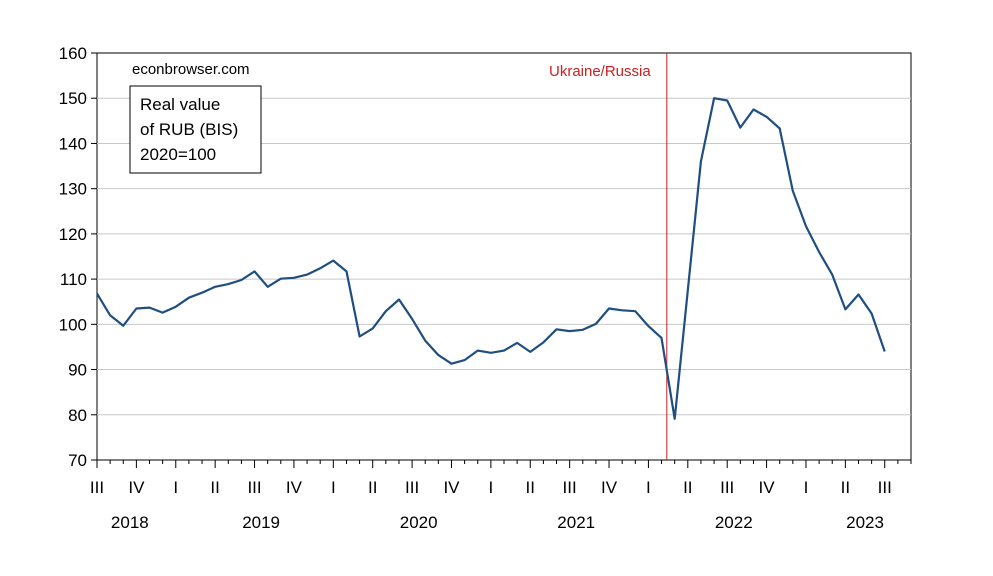 Image resolution: width=993 pixels, height=576 pixels. Describe the element at coordinates (419, 522) in the screenshot. I see `x-year-label: 2020` at that location.